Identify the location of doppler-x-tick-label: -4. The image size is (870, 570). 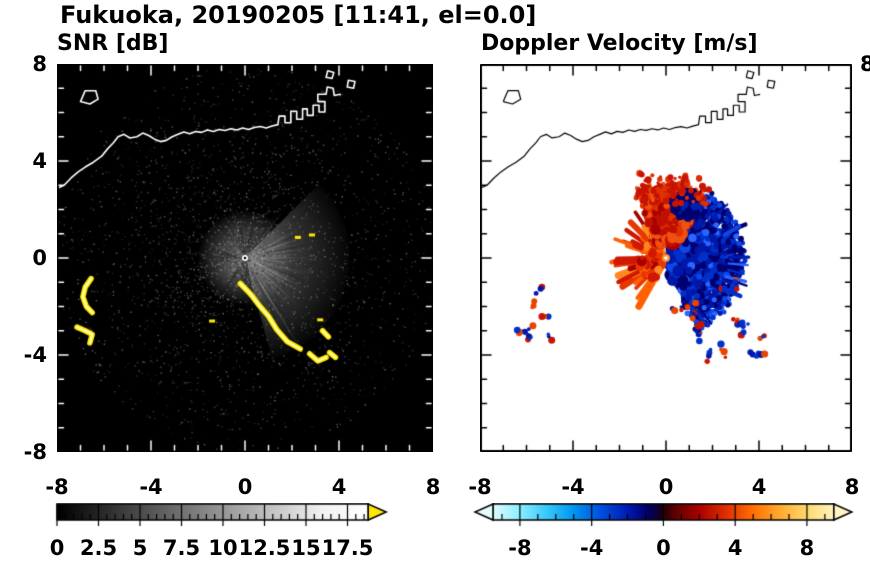
(573, 487).